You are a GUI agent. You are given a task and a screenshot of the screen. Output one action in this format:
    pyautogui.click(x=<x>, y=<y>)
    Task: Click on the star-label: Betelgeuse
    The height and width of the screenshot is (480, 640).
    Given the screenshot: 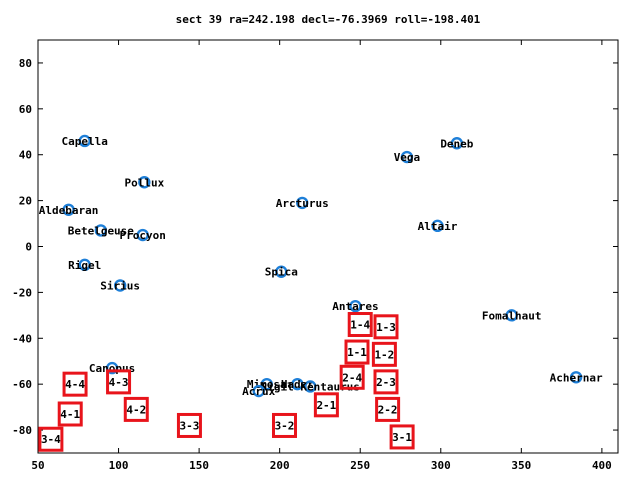 What is the action you would take?
    pyautogui.click(x=101, y=230)
    